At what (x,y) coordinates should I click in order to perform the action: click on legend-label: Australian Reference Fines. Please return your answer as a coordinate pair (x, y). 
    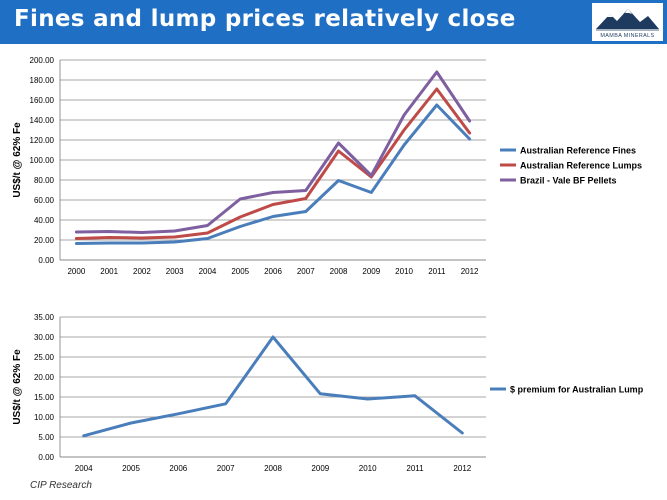
    Looking at the image, I should click on (578, 151).